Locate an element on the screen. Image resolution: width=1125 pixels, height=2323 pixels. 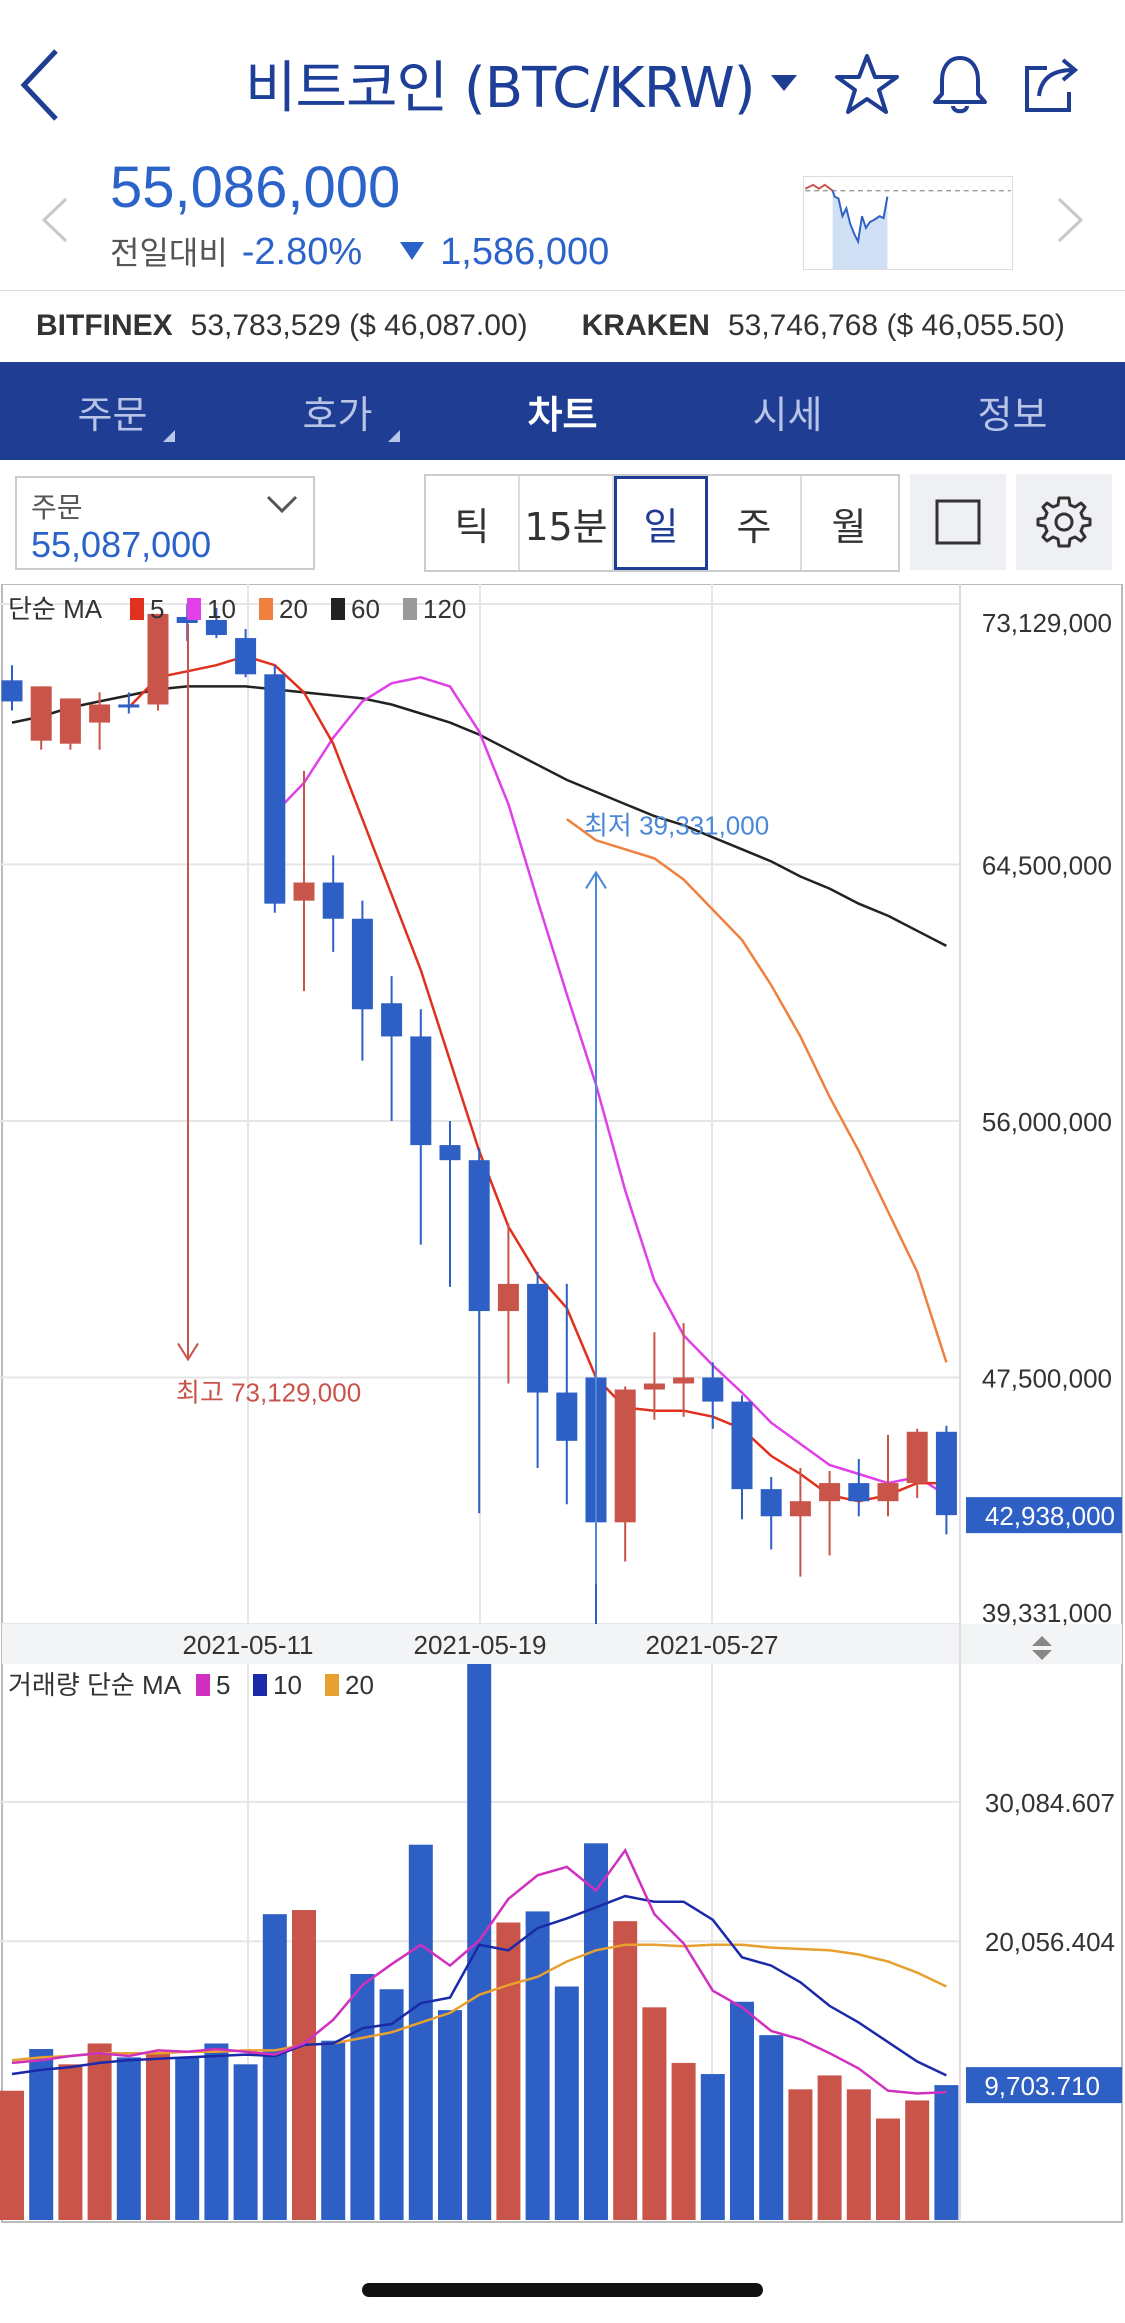
header: 비트코인 (BTC/KRW) is located at coordinates (562, 85).